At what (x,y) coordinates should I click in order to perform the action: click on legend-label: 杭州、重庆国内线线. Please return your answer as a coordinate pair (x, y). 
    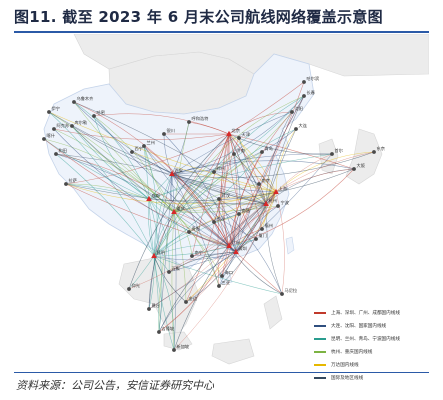
    Looking at the image, I should click on (352, 352).